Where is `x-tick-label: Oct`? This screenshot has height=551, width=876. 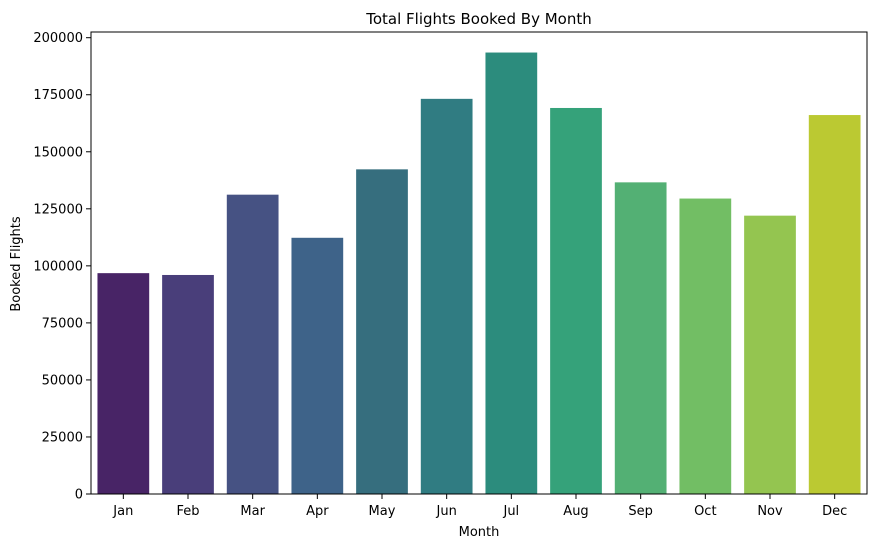
x-tick-label: Oct is located at coordinates (705, 511).